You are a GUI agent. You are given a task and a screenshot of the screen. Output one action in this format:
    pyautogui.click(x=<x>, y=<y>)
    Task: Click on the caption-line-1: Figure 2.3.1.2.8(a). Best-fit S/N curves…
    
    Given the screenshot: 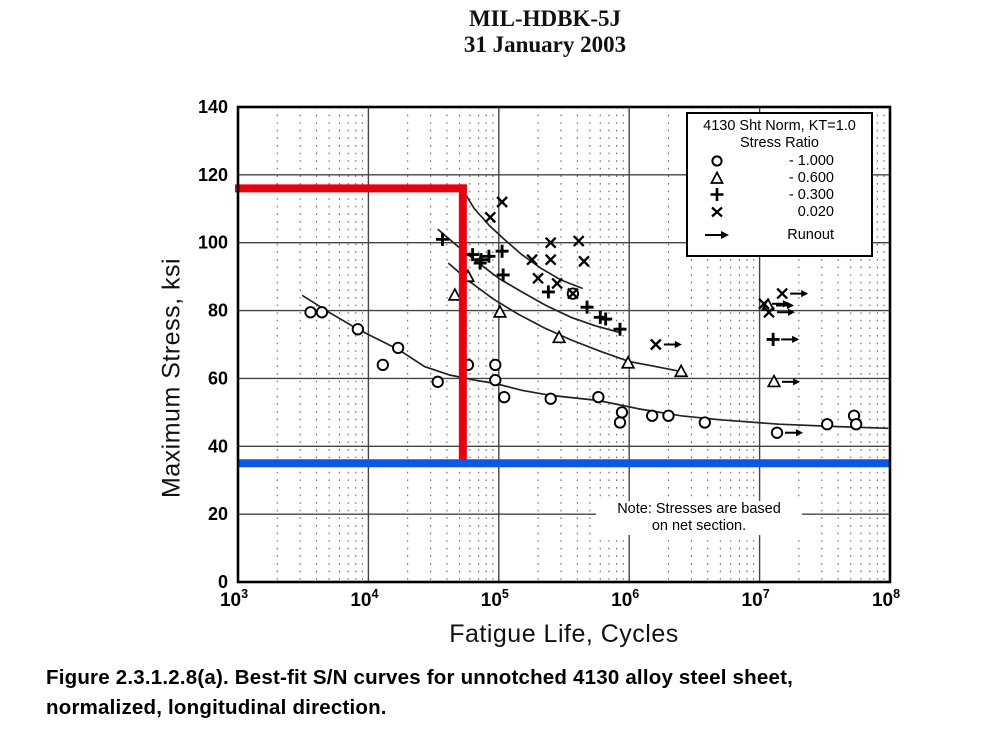 What is the action you would take?
    pyautogui.click(x=420, y=677)
    